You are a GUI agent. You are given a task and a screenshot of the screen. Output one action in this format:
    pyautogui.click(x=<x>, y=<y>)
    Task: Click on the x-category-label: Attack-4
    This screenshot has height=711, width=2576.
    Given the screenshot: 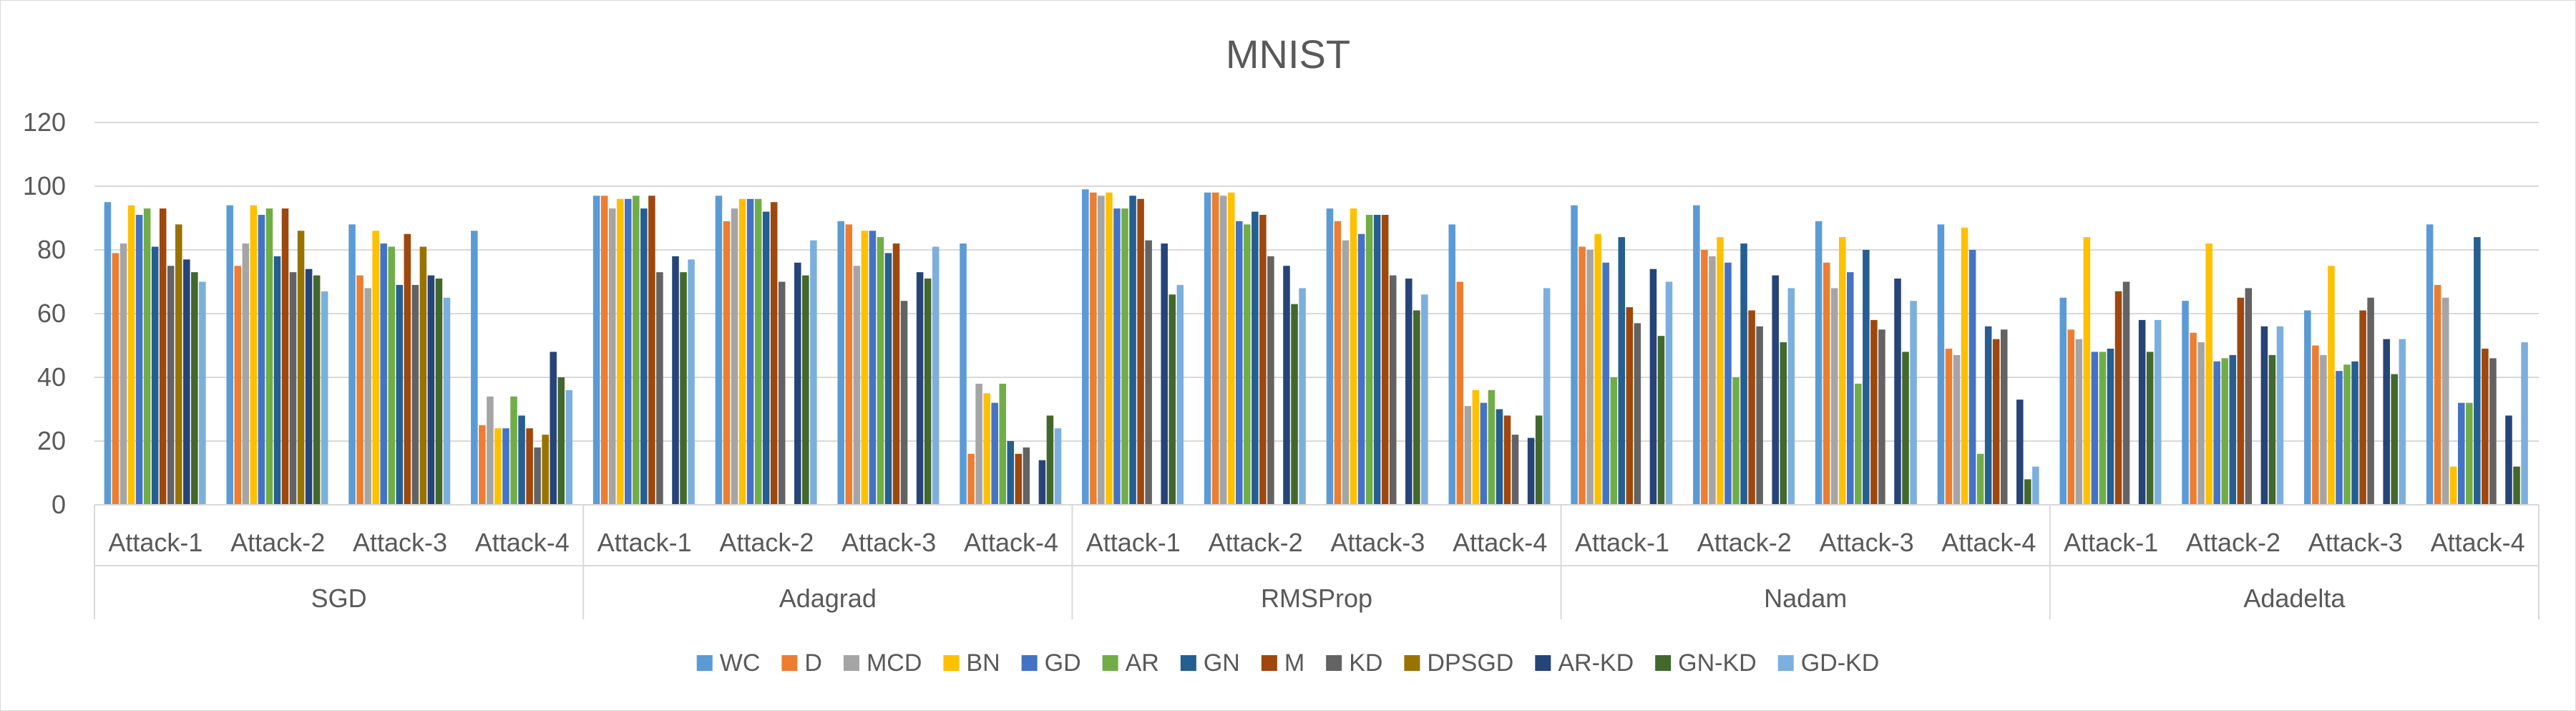 What is the action you would take?
    pyautogui.click(x=1011, y=542)
    